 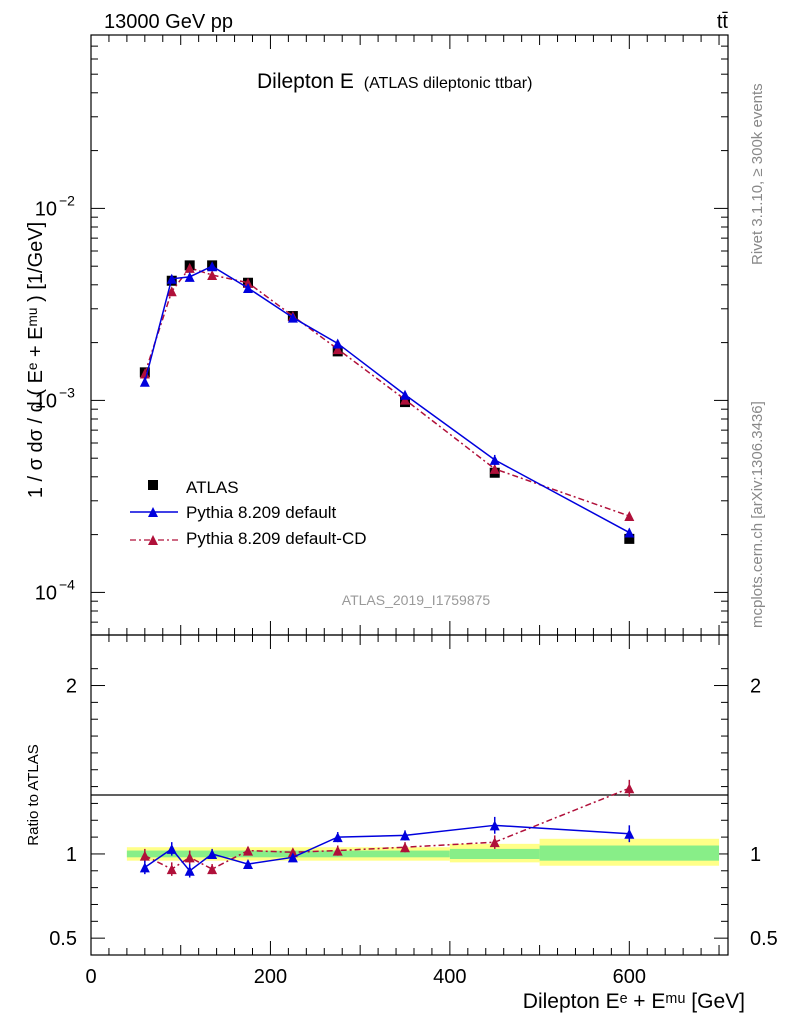 I want to click on plot-title: Dilepton E (ATLAS dileptonic ttbar), so click(x=394, y=81).